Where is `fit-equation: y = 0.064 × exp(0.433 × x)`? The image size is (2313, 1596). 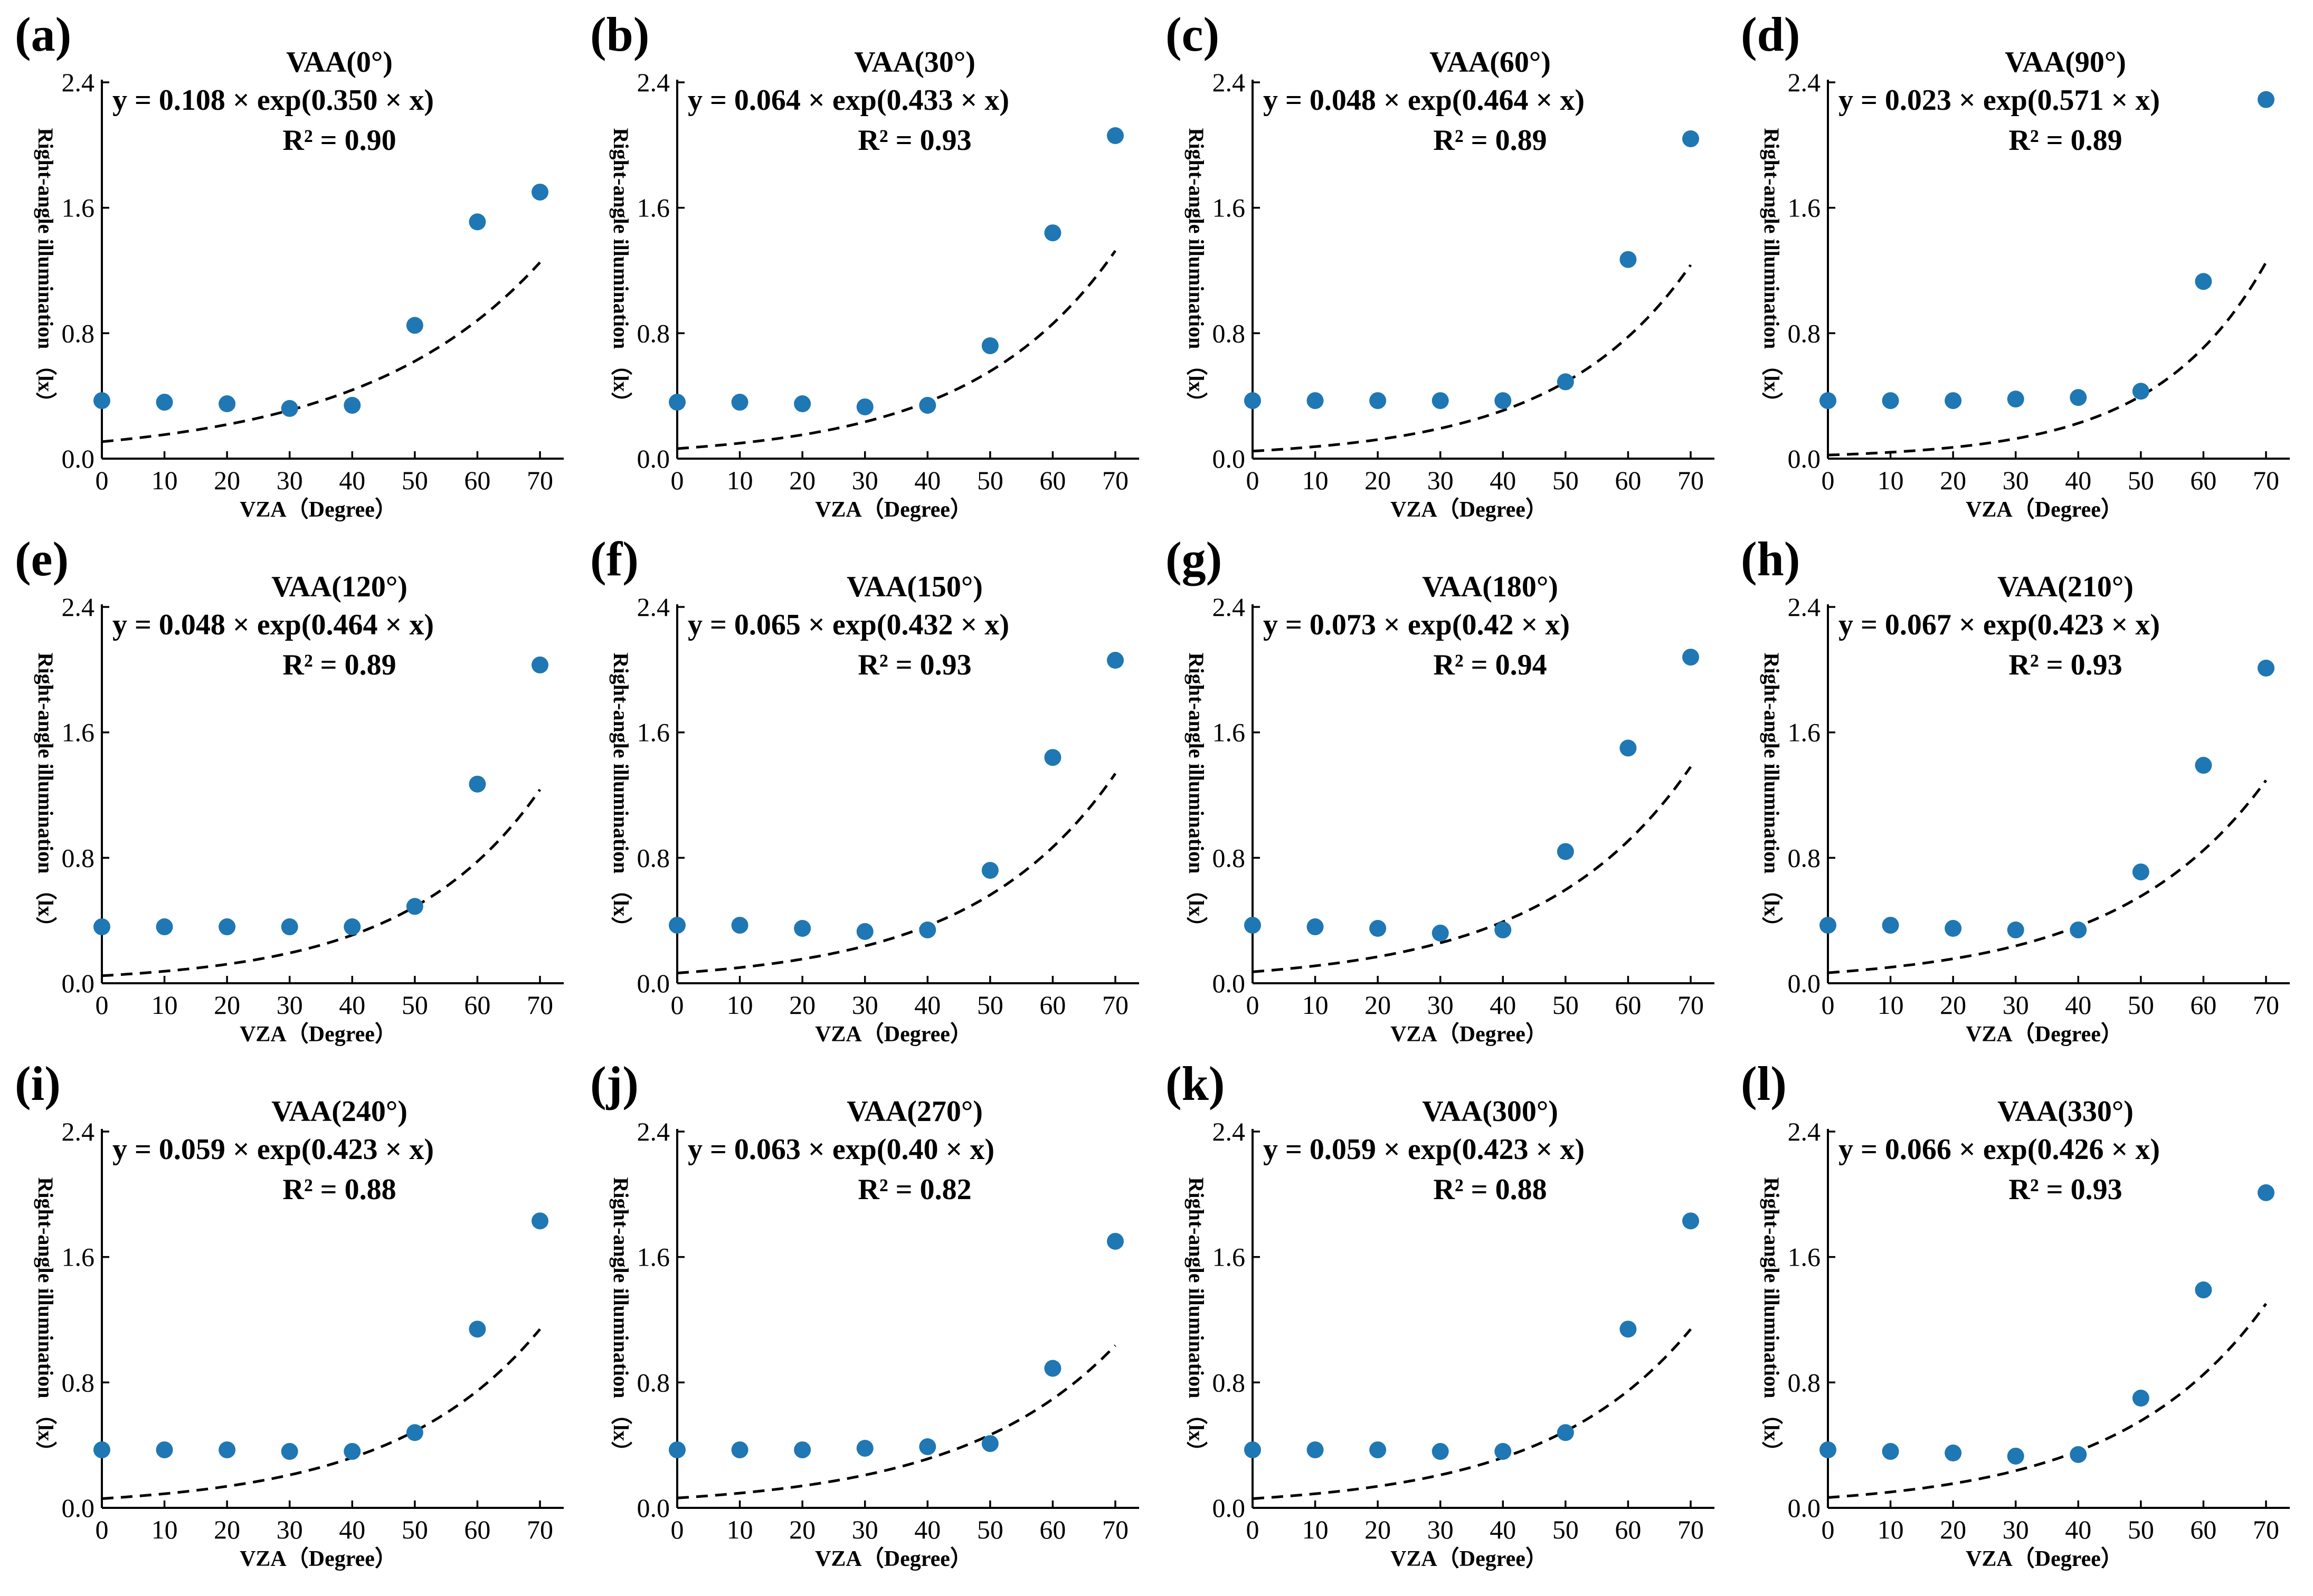
fit-equation: y = 0.064 × exp(0.433 × x) is located at coordinates (848, 100).